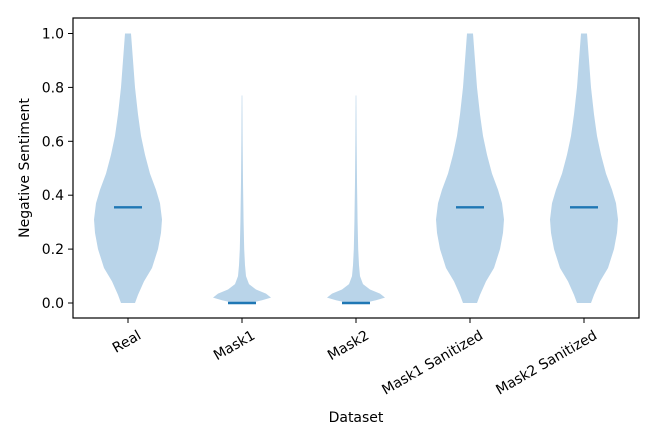  Describe the element at coordinates (432, 363) in the screenshot. I see `x-tick-label: Mask1 Sanitized` at that location.